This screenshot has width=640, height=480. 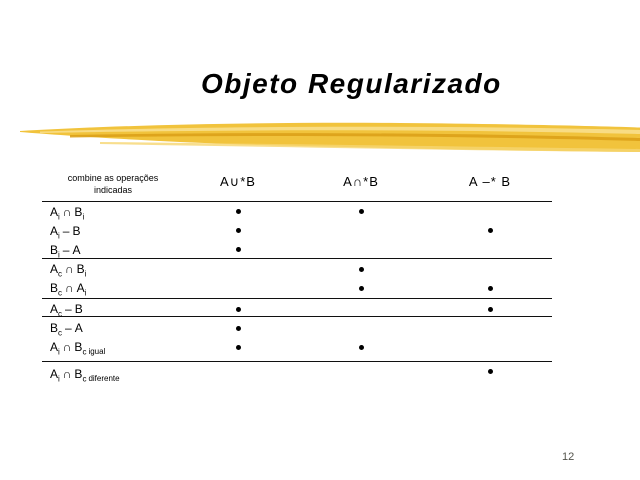 I want to click on row-note: igual, so click(x=97, y=352).